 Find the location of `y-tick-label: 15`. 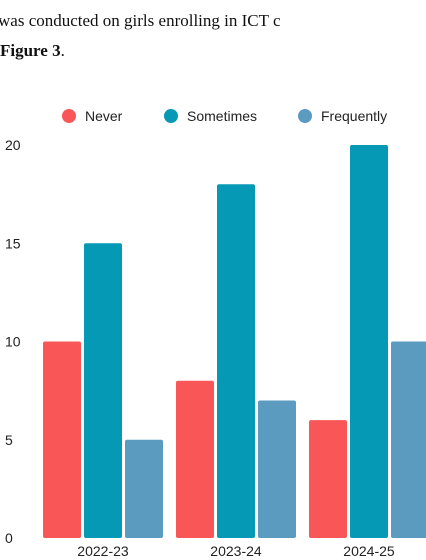

y-tick-label: 15 is located at coordinates (13, 243).